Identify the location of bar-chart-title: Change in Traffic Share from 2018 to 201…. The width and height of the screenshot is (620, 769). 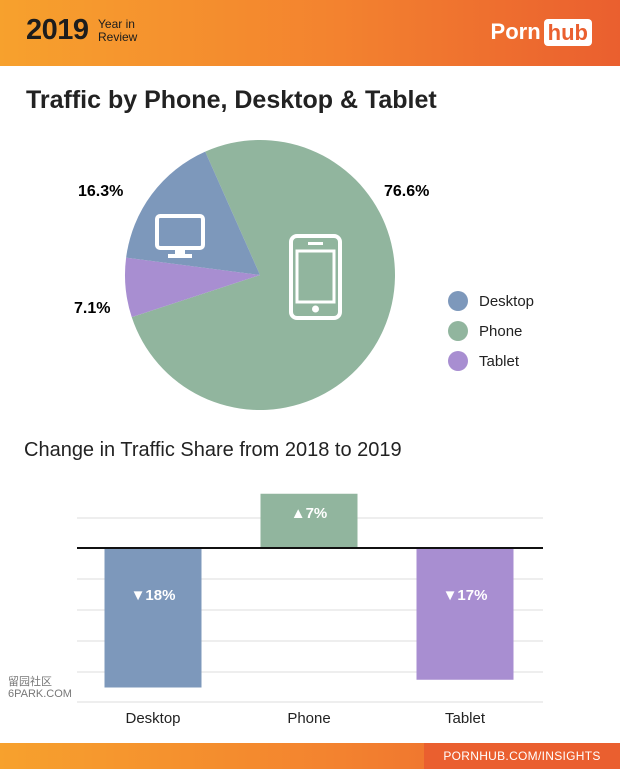
(213, 450).